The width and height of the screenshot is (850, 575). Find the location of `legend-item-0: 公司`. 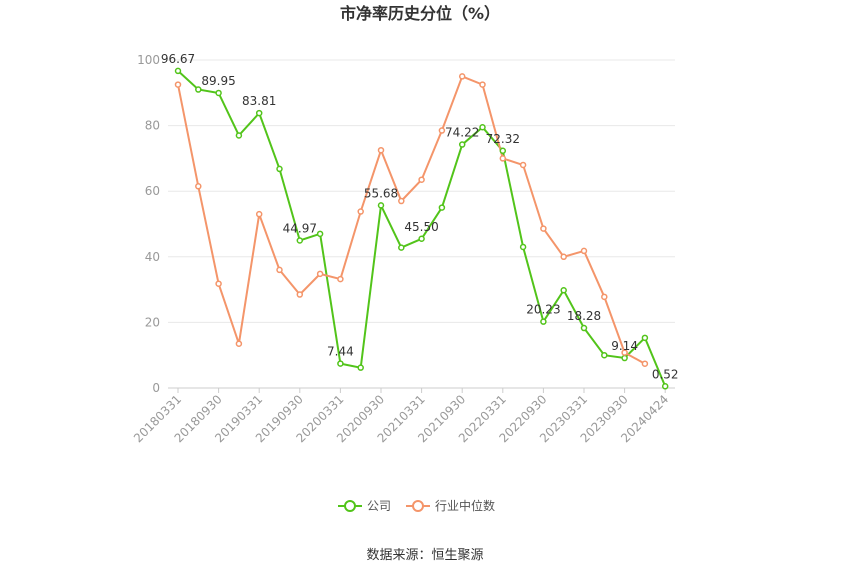

legend-item-0: 公司 is located at coordinates (364, 506).